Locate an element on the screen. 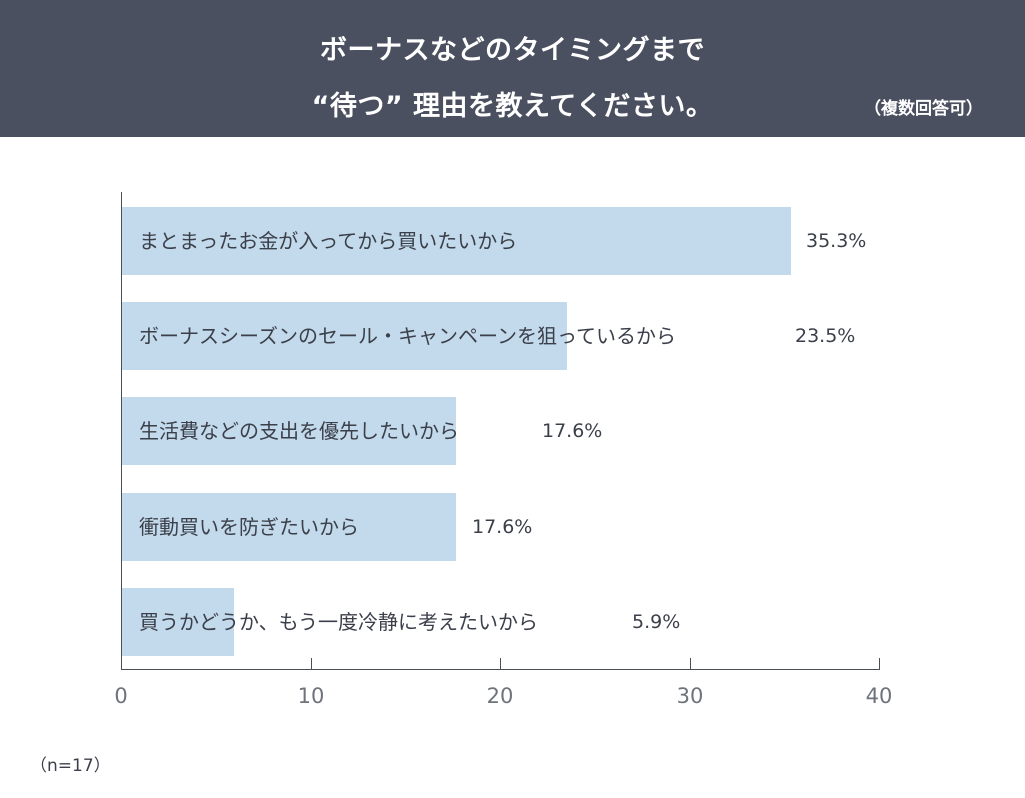 This screenshot has width=1025, height=798. bar-category-label: まとまったお金が入ってから買いたいから is located at coordinates (328, 241).